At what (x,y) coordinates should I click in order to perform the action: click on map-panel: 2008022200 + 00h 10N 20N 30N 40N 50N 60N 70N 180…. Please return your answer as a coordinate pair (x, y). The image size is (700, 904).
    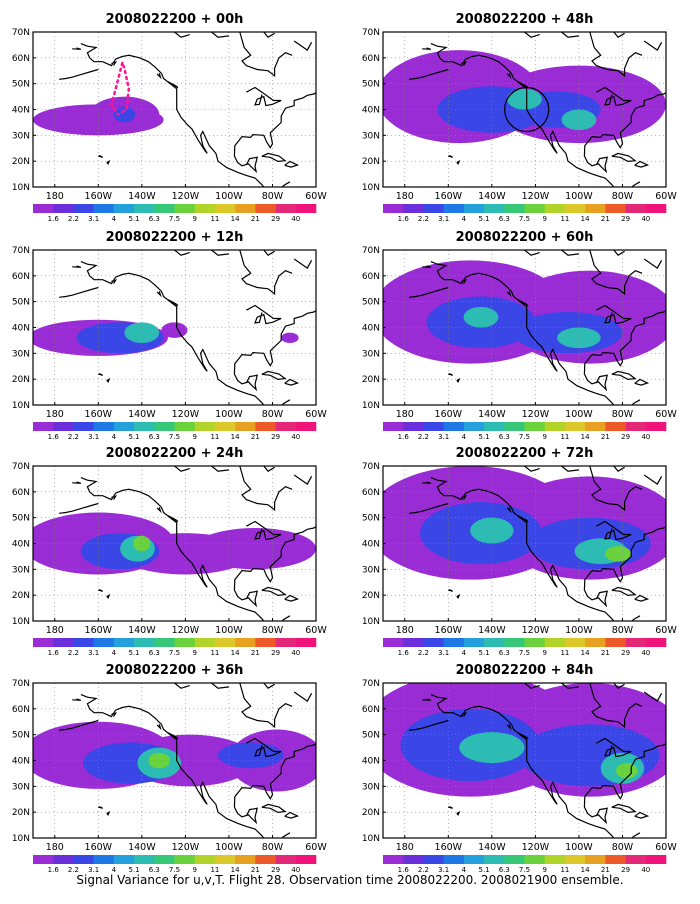
    Looking at the image, I should click on (170, 117).